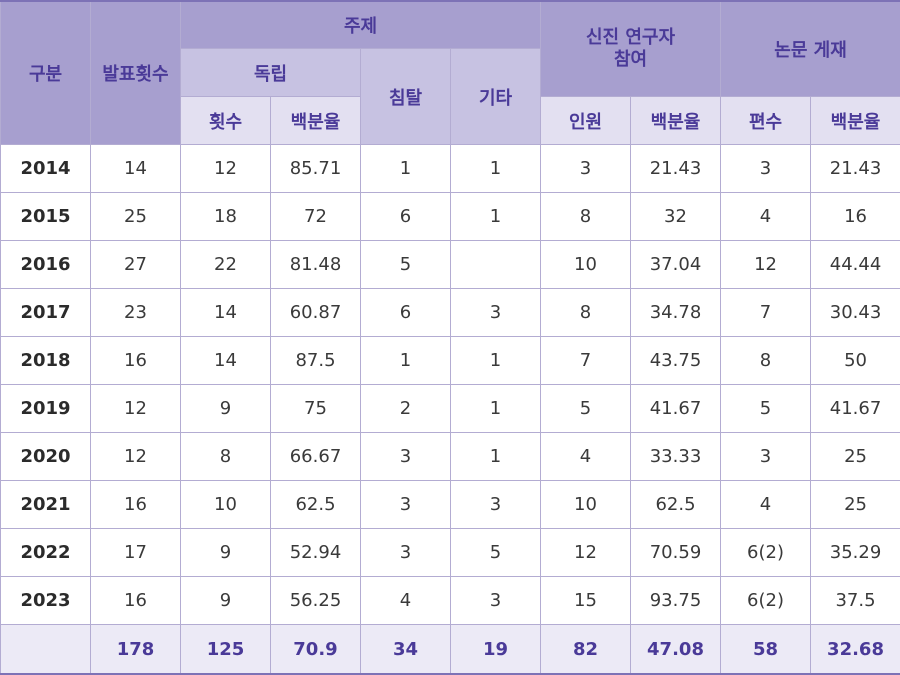 The height and width of the screenshot is (675, 900). What do you see at coordinates (46, 361) in the screenshot?
I see `year-cell: 2018` at bounding box center [46, 361].